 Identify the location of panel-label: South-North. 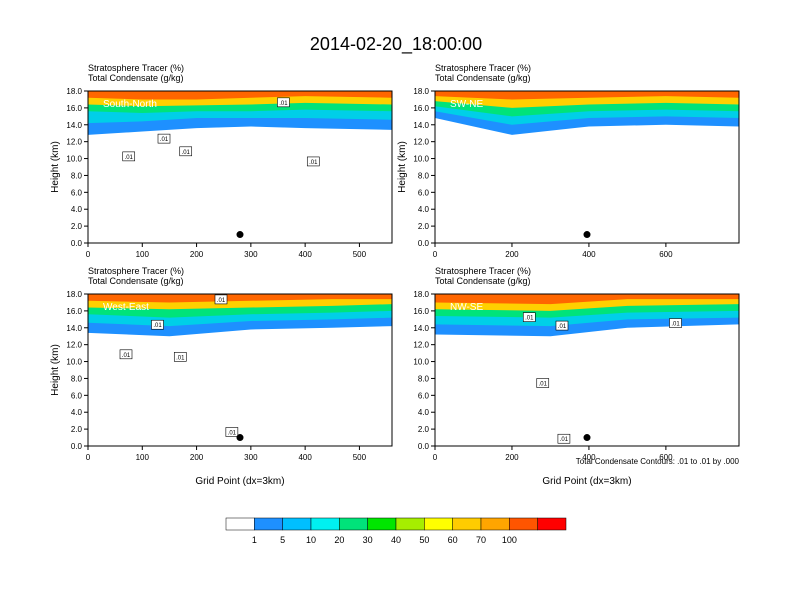
(130, 104).